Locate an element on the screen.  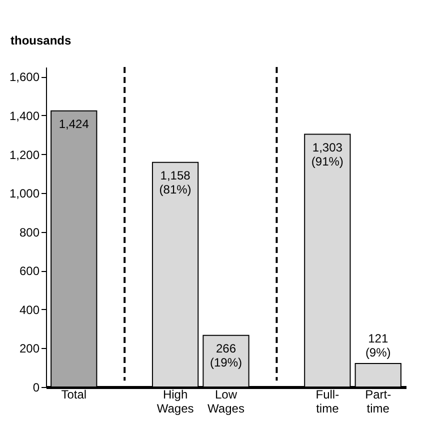
y-tick-label: 1,400 is located at coordinates (24, 115).